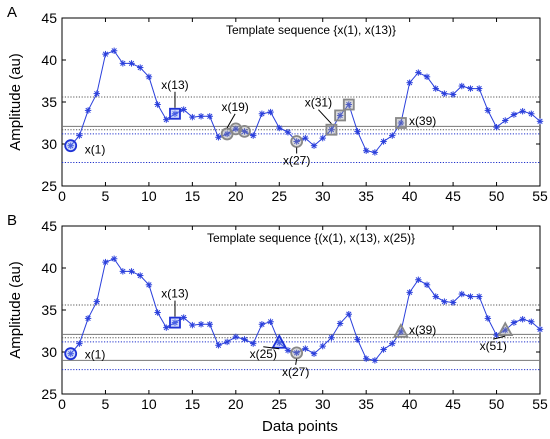 Image resolution: width=550 pixels, height=439 pixels. Describe the element at coordinates (193, 196) in the screenshot. I see `x-tick-label: 15` at that location.